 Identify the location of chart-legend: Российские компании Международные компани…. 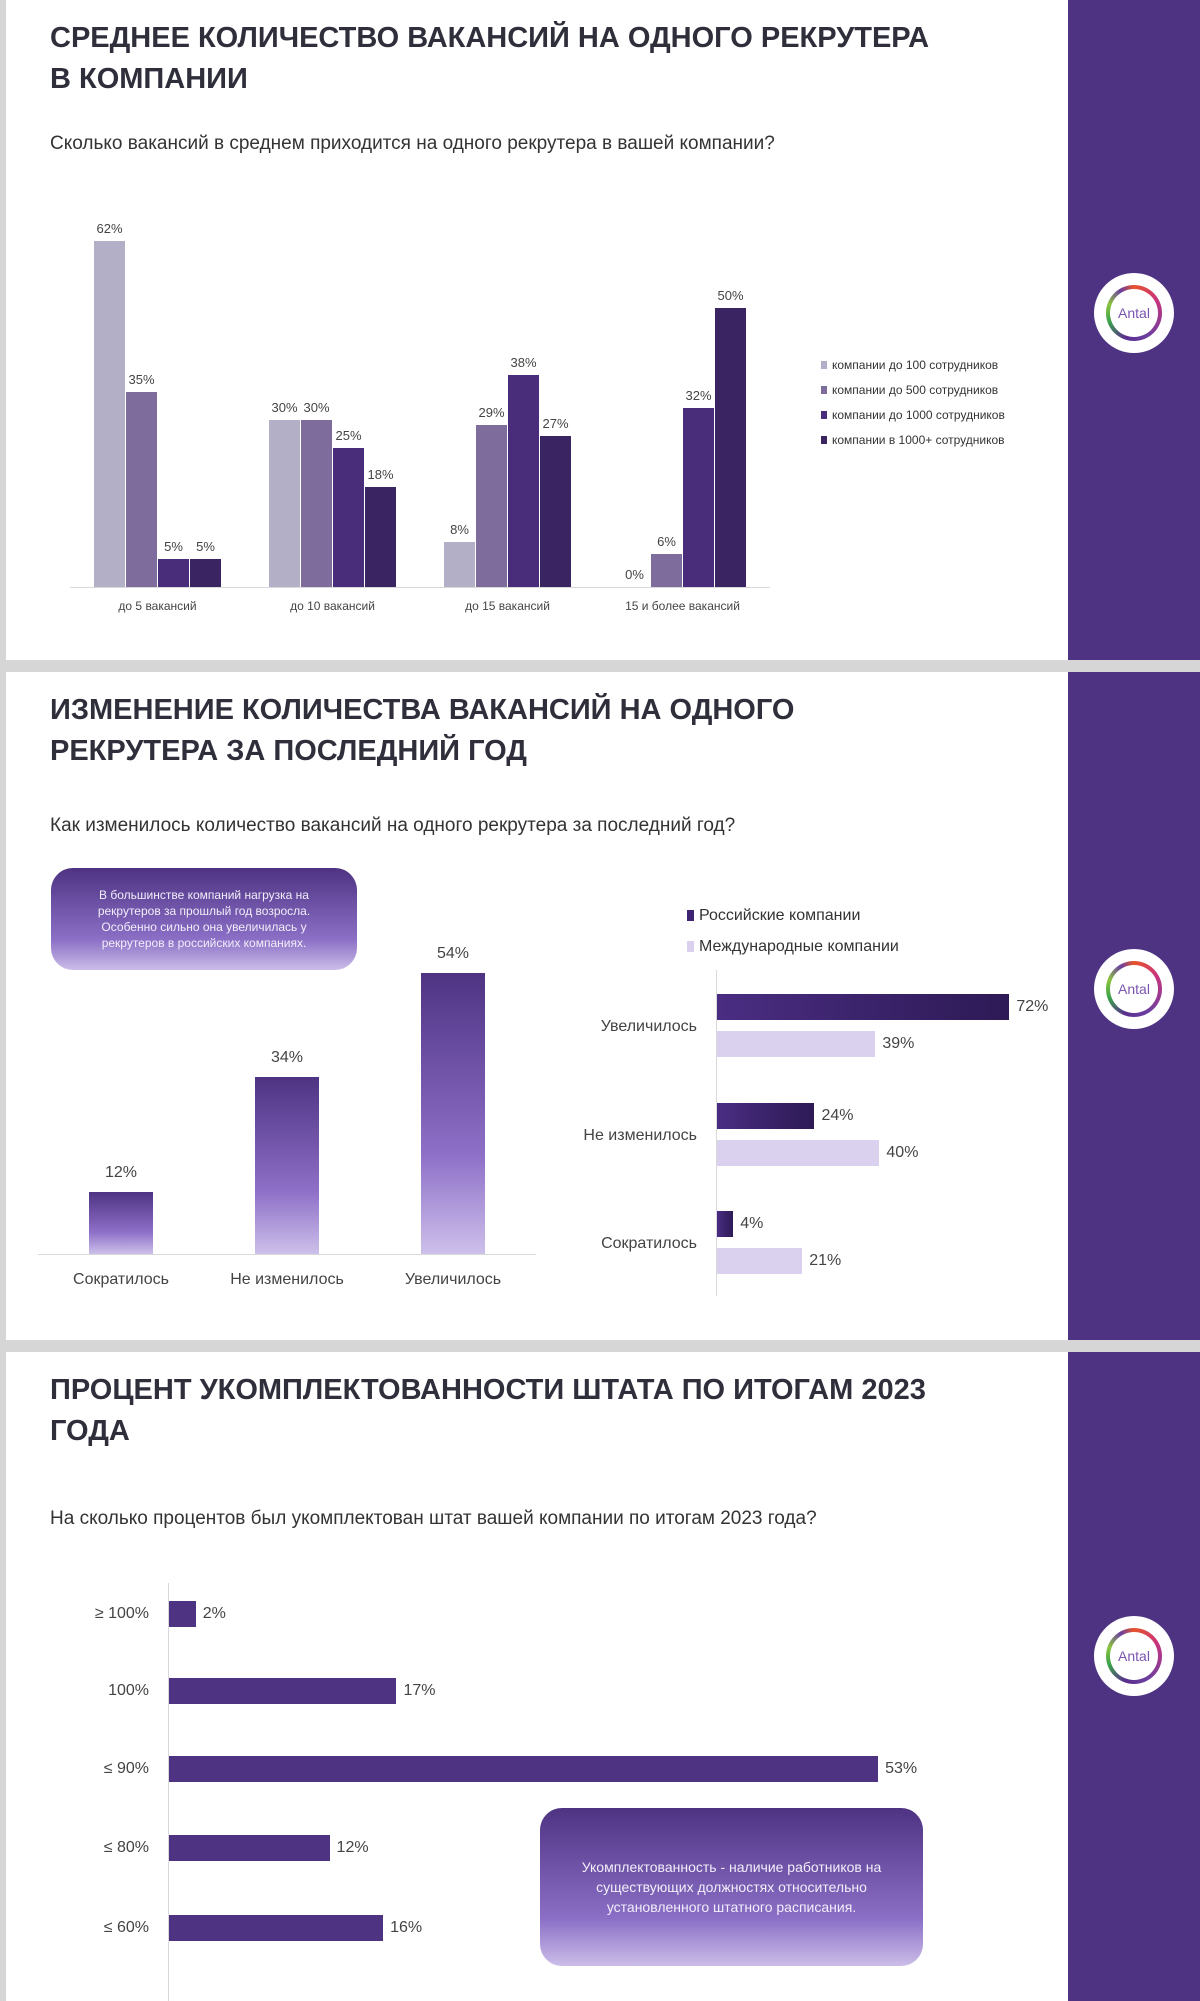
(793, 931).